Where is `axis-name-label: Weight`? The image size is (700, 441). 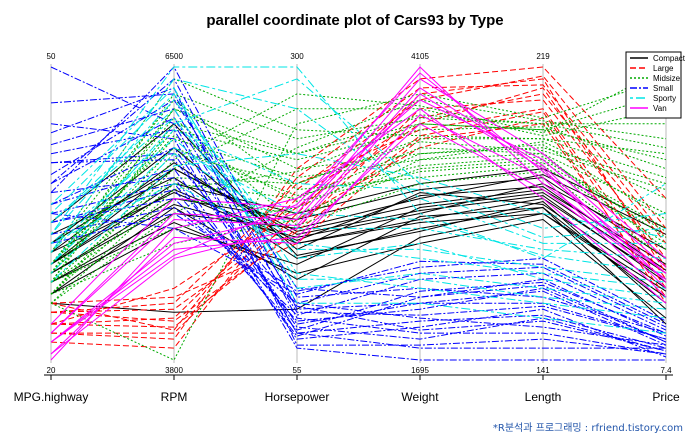
axis-name-label: Weight is located at coordinates (420, 397).